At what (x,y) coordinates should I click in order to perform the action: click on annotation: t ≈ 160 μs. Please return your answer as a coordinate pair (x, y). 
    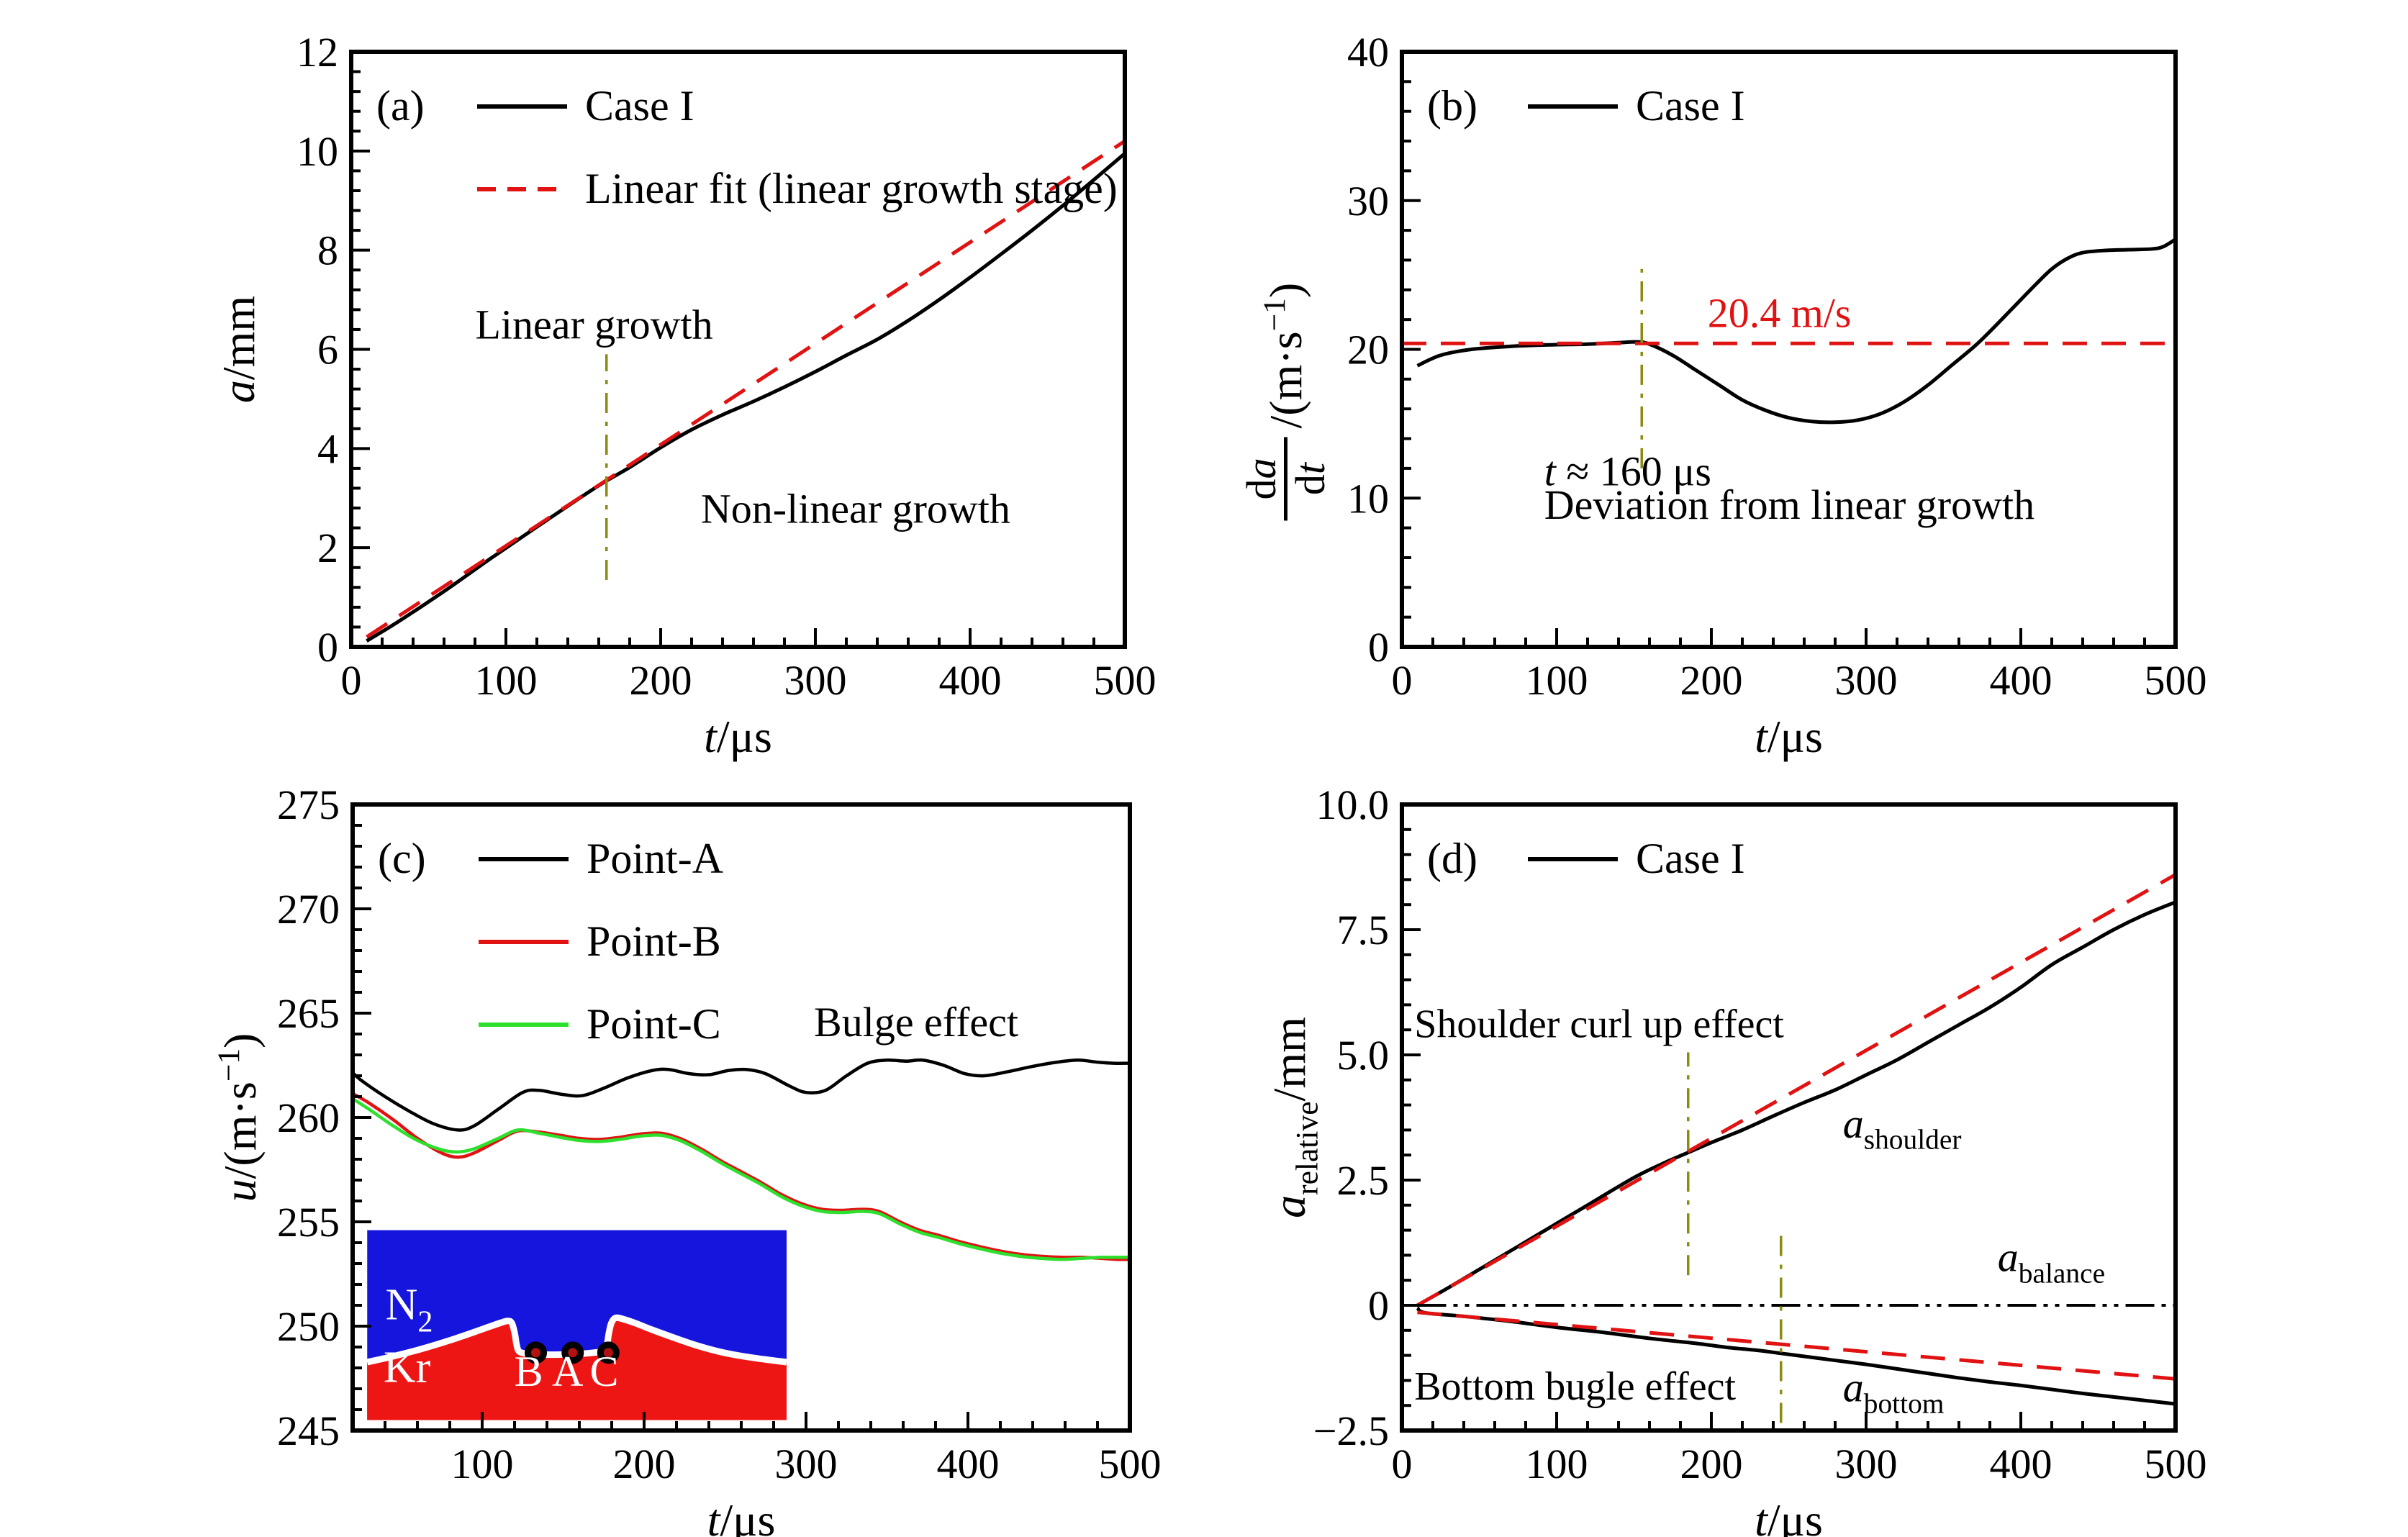
    Looking at the image, I should click on (1627, 471).